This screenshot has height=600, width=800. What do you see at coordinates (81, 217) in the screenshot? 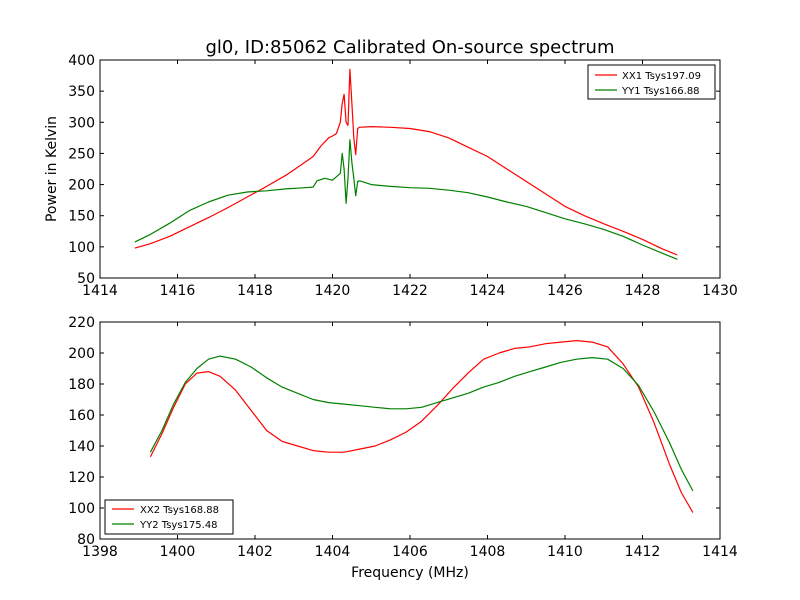
I see `top-y-tick-label: 150` at bounding box center [81, 217].